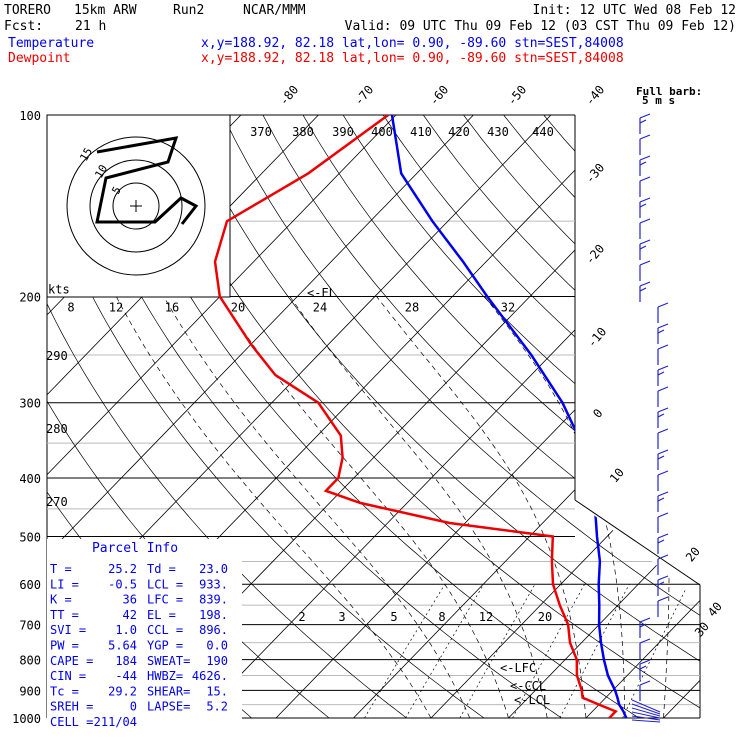 Image resolution: width=740 pixels, height=740 pixels. What do you see at coordinates (165, 584) in the screenshot?
I see `parcel-info-label: LCL =` at bounding box center [165, 584].